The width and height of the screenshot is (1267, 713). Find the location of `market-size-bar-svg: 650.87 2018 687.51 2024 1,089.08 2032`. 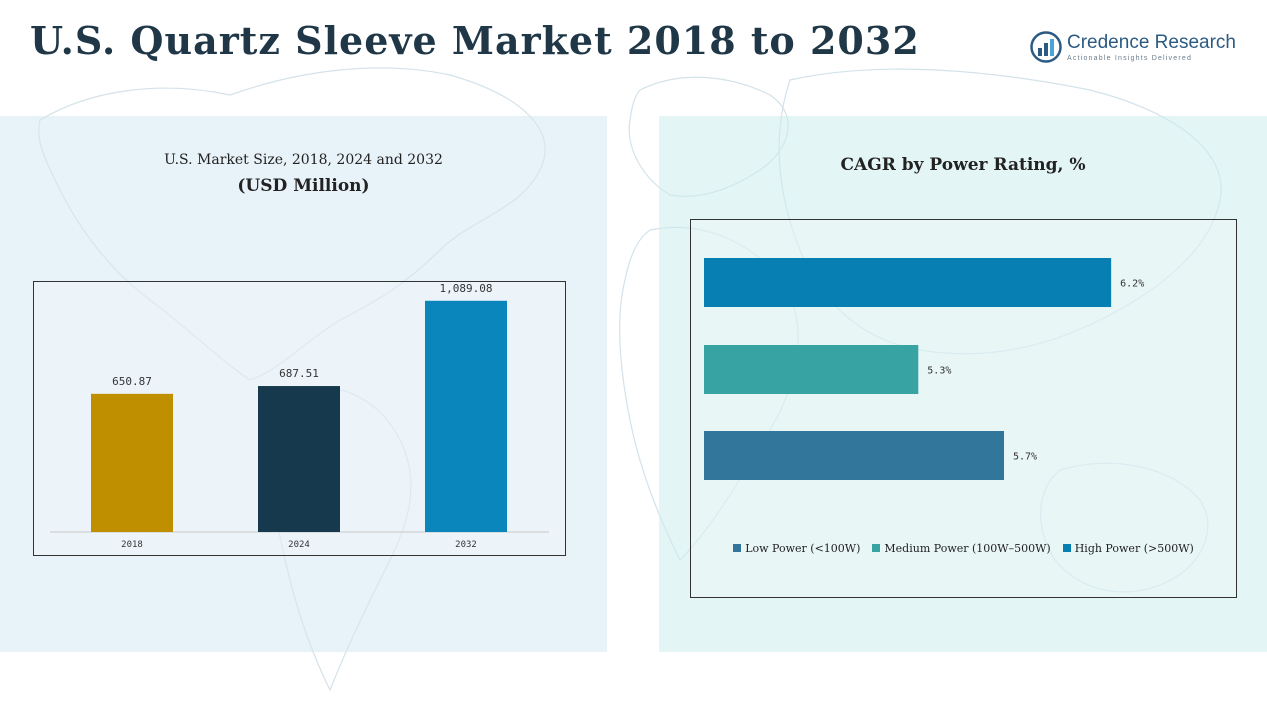

market-size-bar-svg: 650.87 2018 687.51 2024 1,089.08 2032 is located at coordinates (299, 416).